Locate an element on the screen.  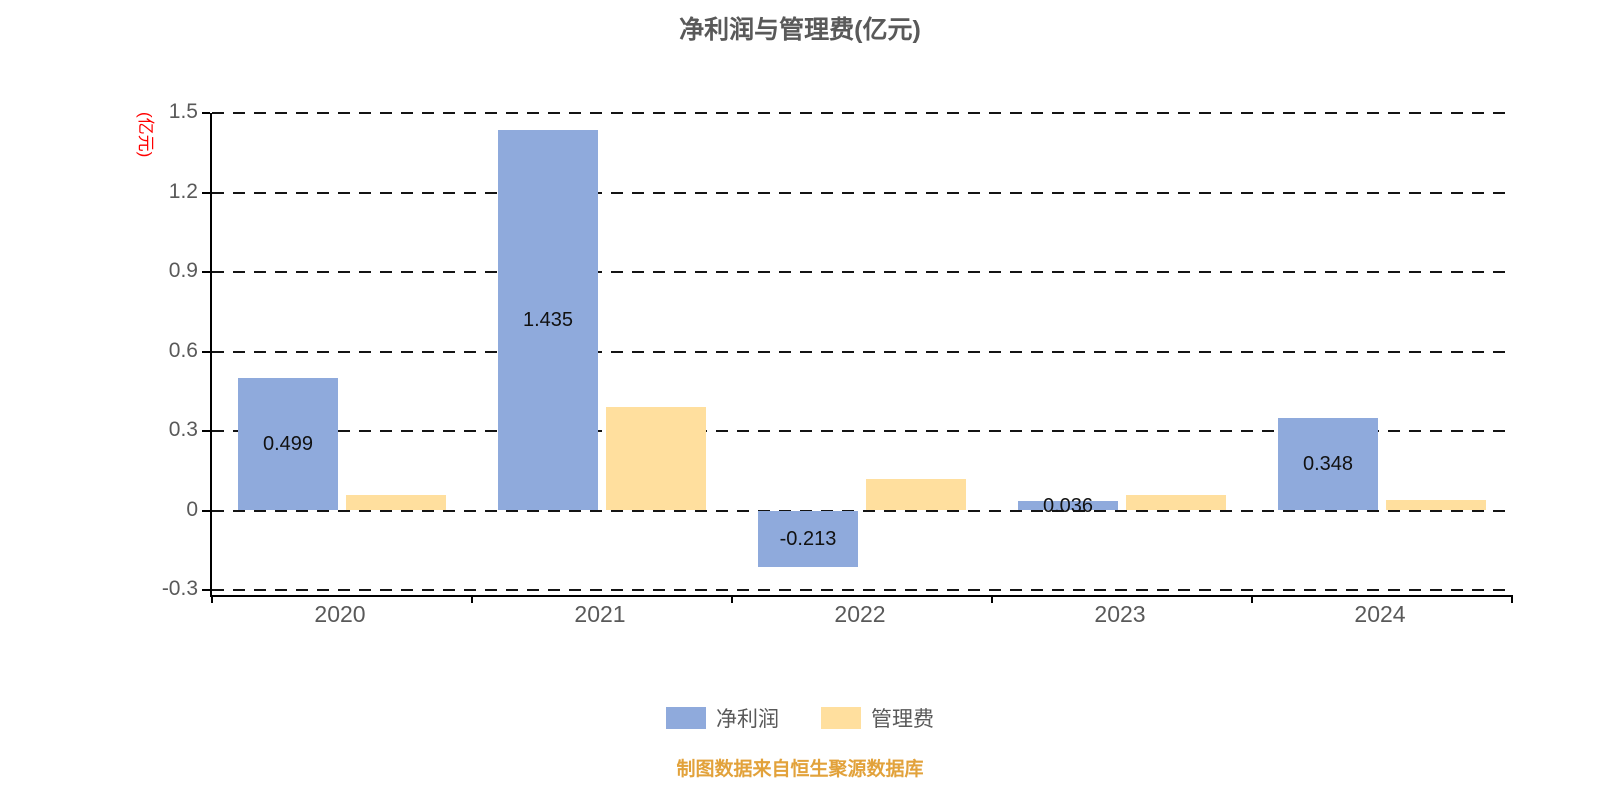
y-tick-label: 1.5 is located at coordinates (183, 111).